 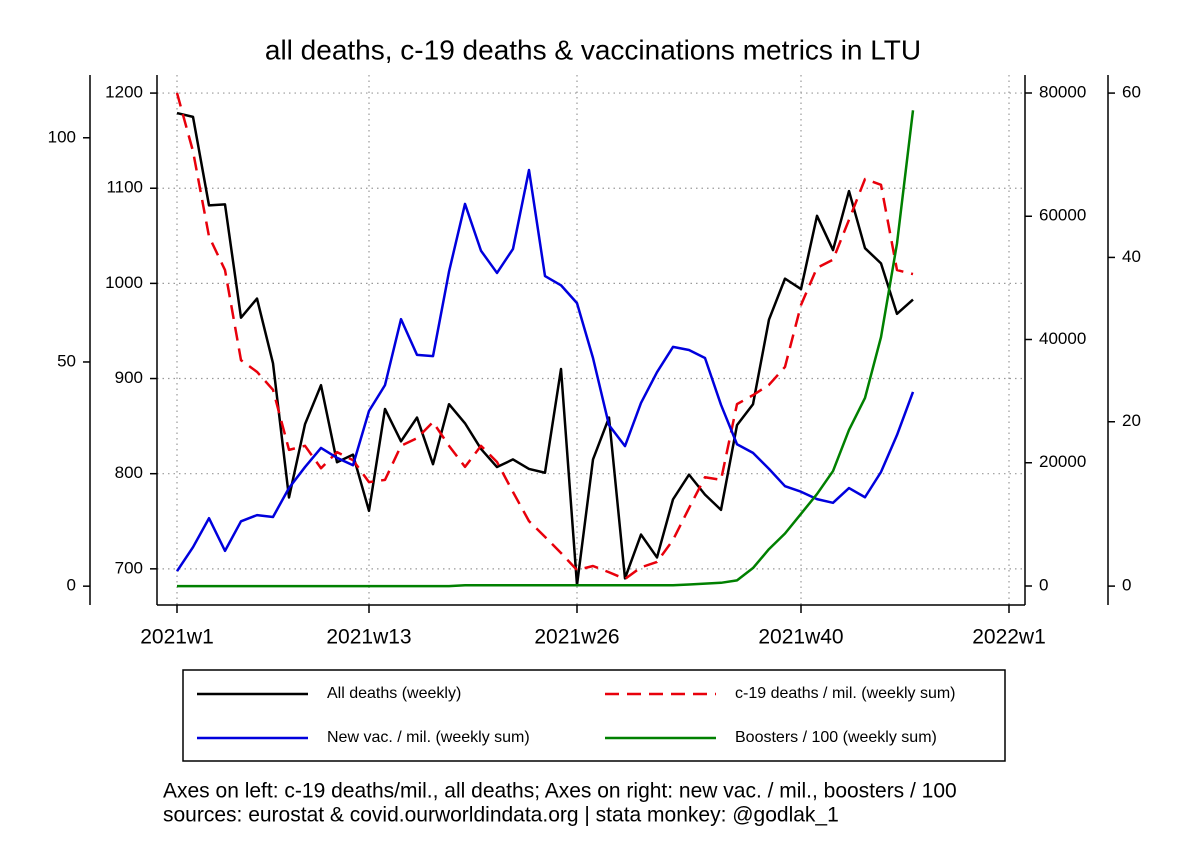 I want to click on y-tick-label: 60, so click(x=1131, y=92).